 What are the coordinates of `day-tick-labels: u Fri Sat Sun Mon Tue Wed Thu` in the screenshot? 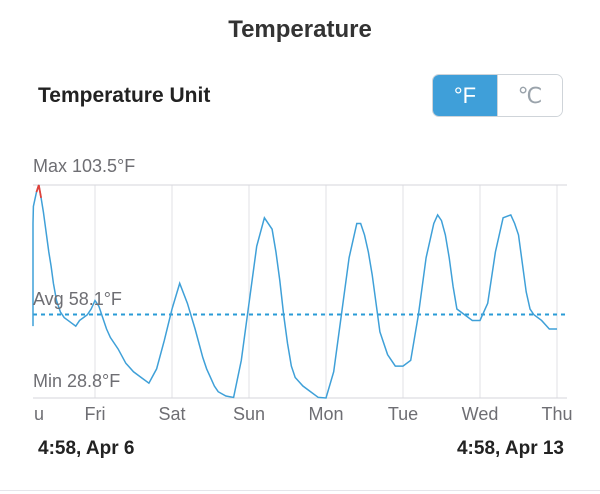 It's located at (303, 414).